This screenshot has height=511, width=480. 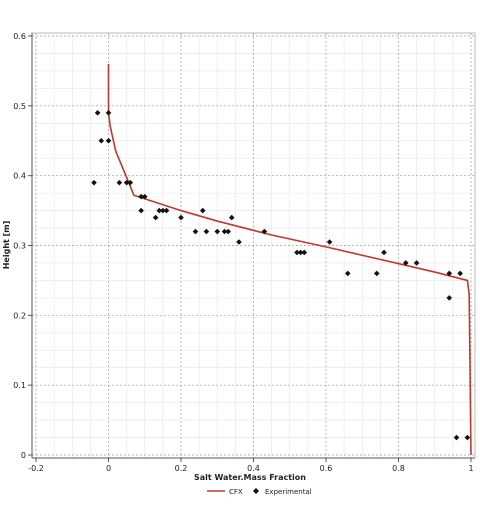 I want to click on y-axis-label: Height [m], so click(x=6, y=245).